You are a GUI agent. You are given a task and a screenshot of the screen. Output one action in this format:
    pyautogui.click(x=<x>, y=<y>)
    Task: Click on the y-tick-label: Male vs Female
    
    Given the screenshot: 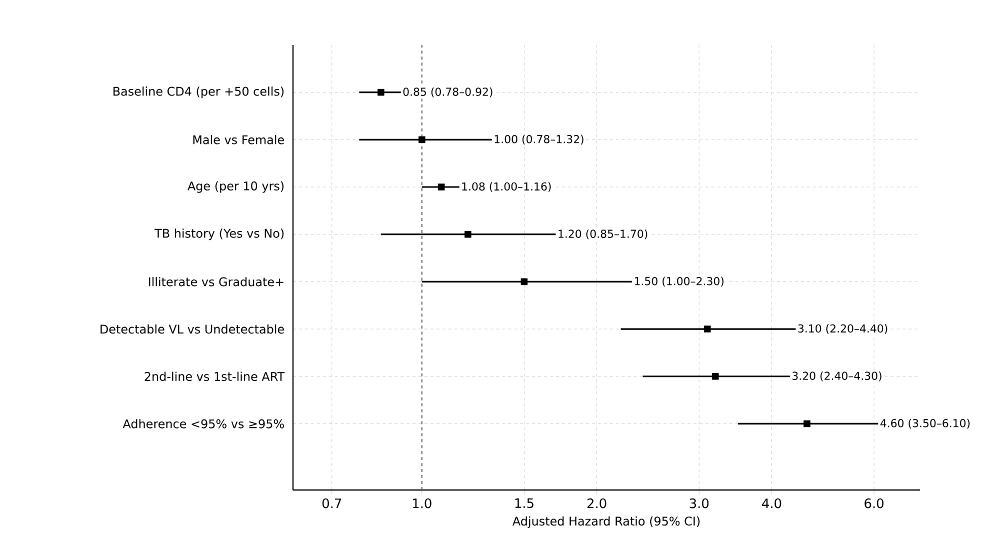 What is the action you would take?
    pyautogui.click(x=238, y=139)
    